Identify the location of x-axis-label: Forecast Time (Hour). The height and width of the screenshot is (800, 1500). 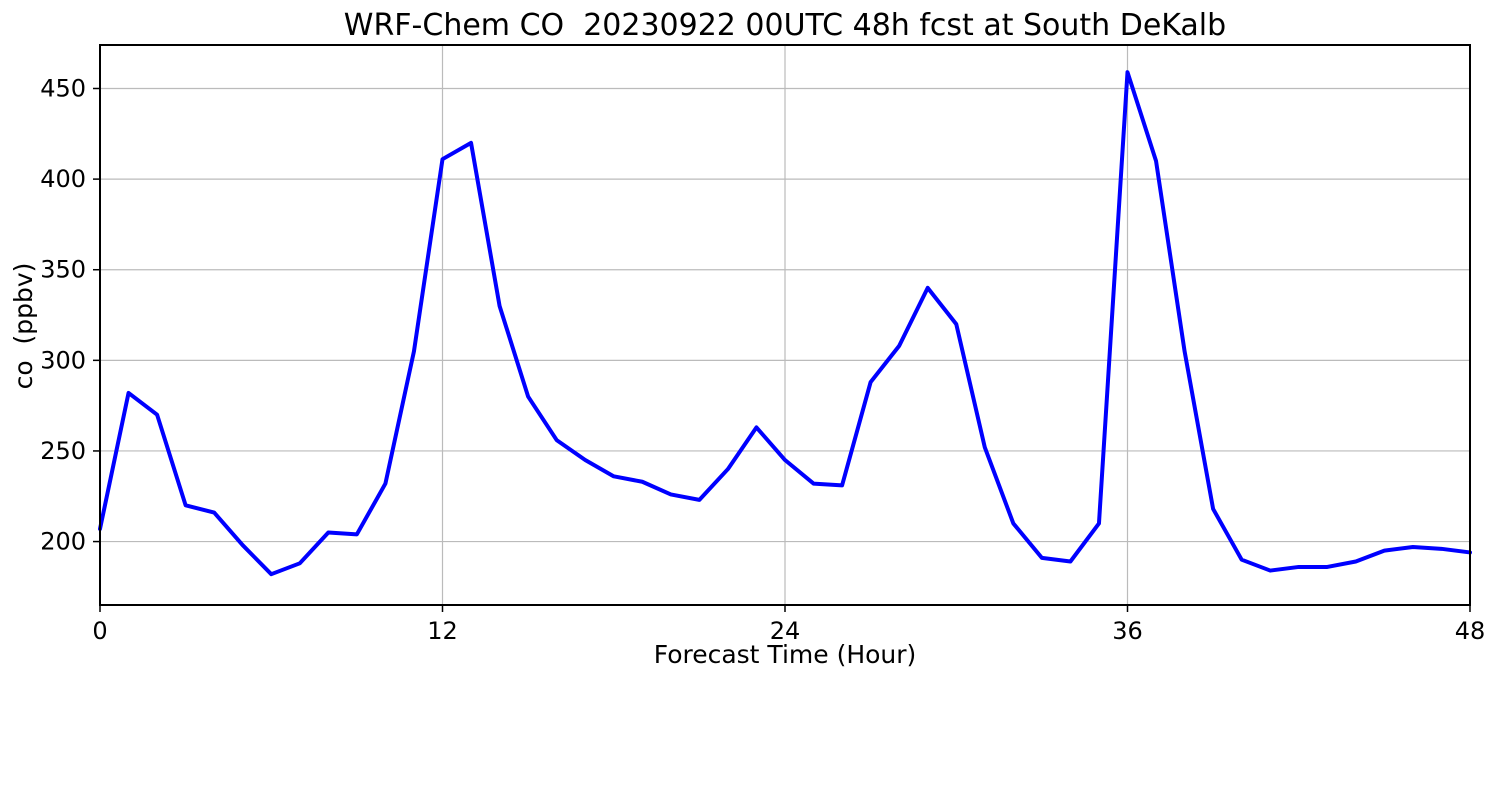
(785, 654).